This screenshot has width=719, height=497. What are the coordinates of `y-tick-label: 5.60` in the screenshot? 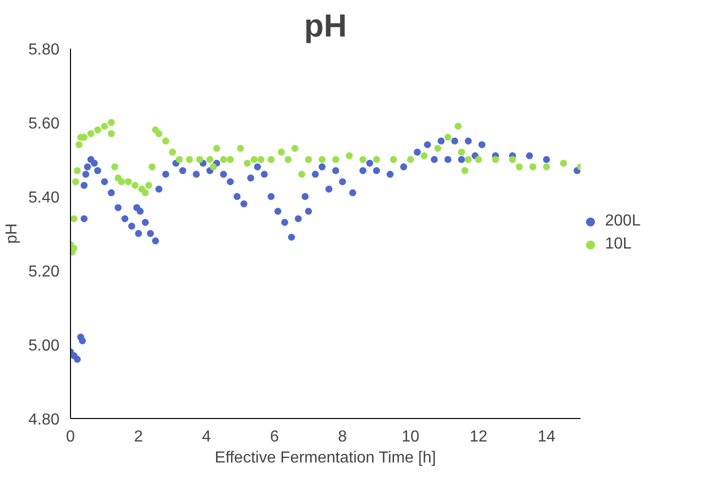 It's located at (44, 124).